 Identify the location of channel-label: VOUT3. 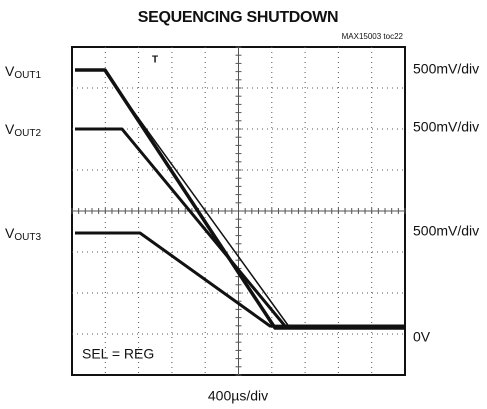
(23, 234).